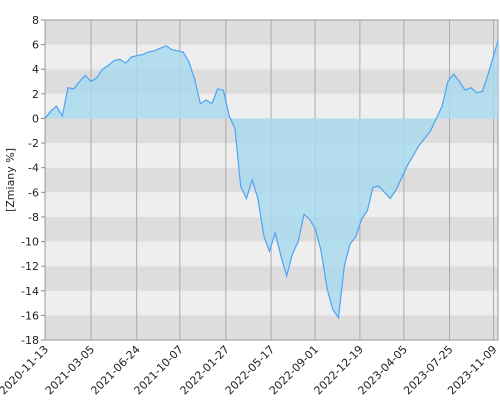 This screenshot has height=400, width=500. What do you see at coordinates (30, 315) in the screenshot?
I see `y-tick-label: -16` at bounding box center [30, 315].